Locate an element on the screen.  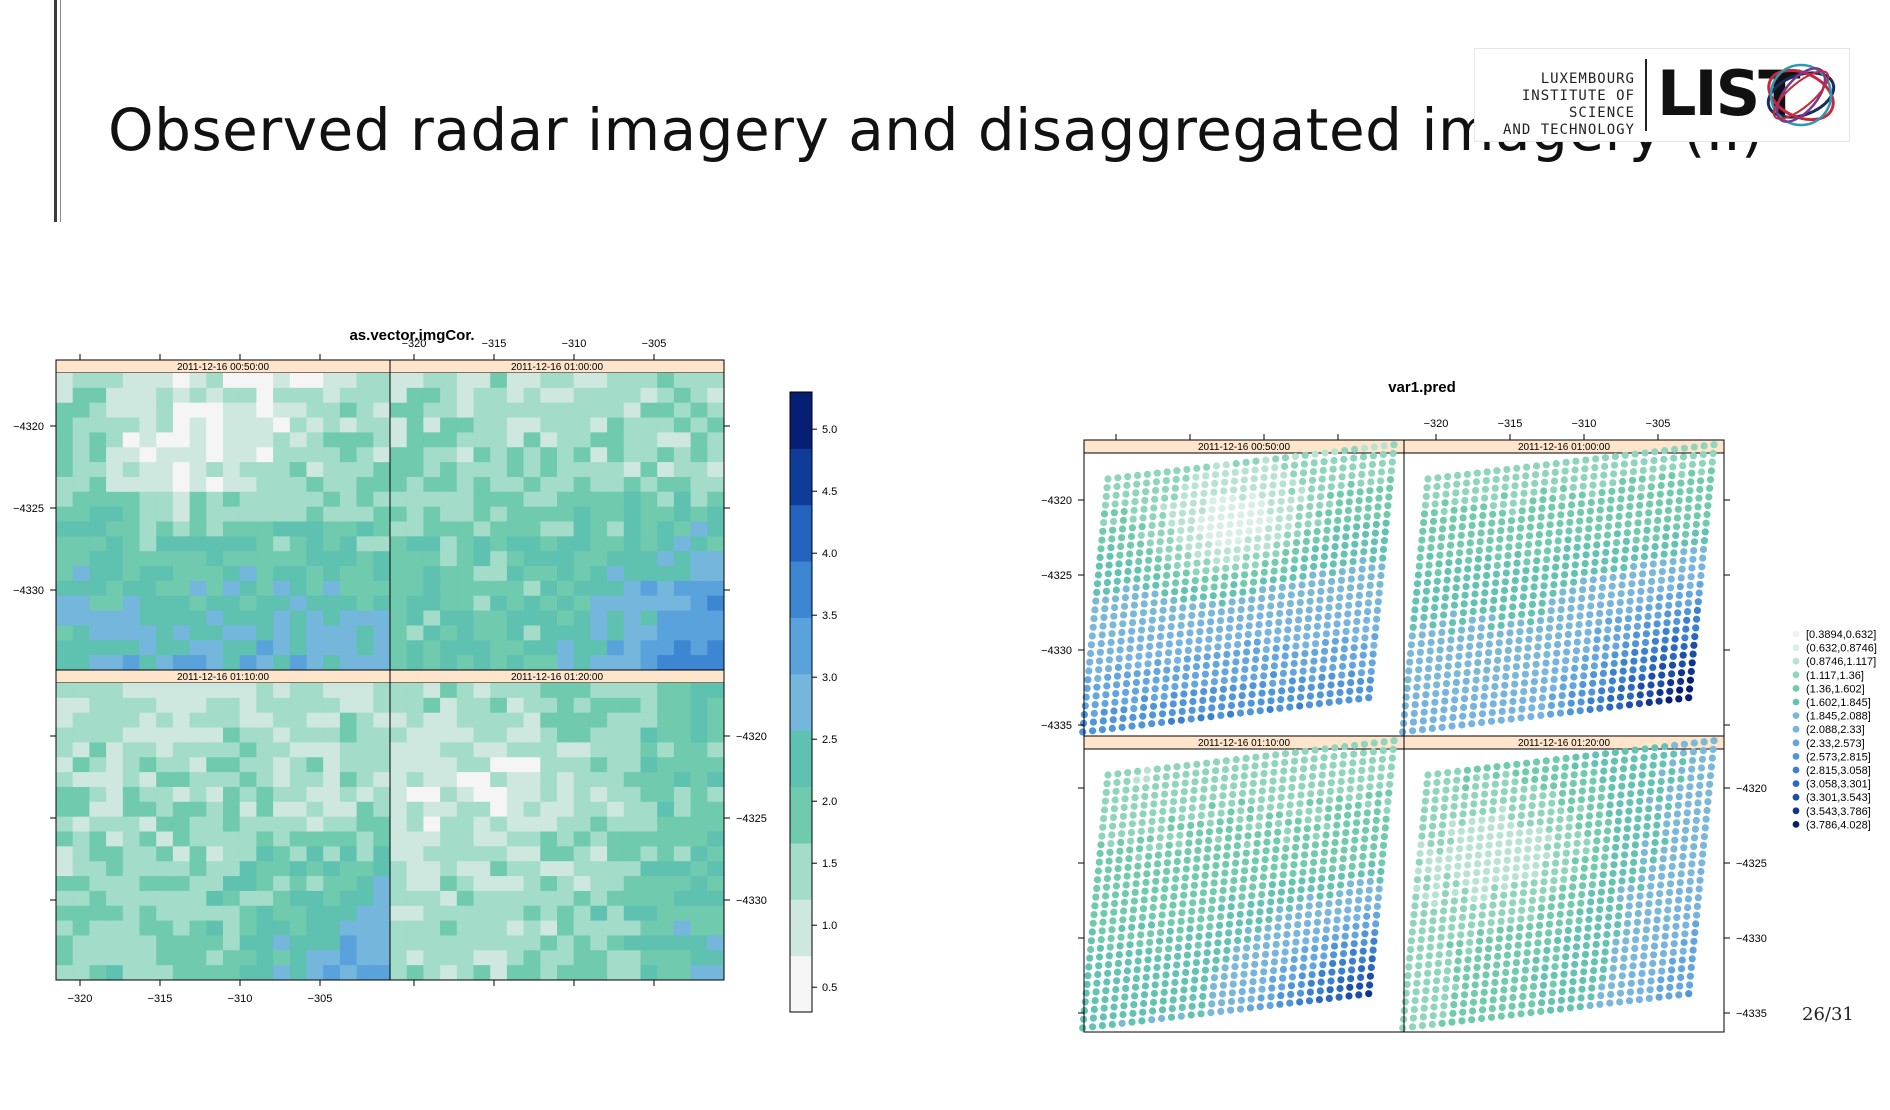
slide-left-rule is located at coordinates (55, 111).